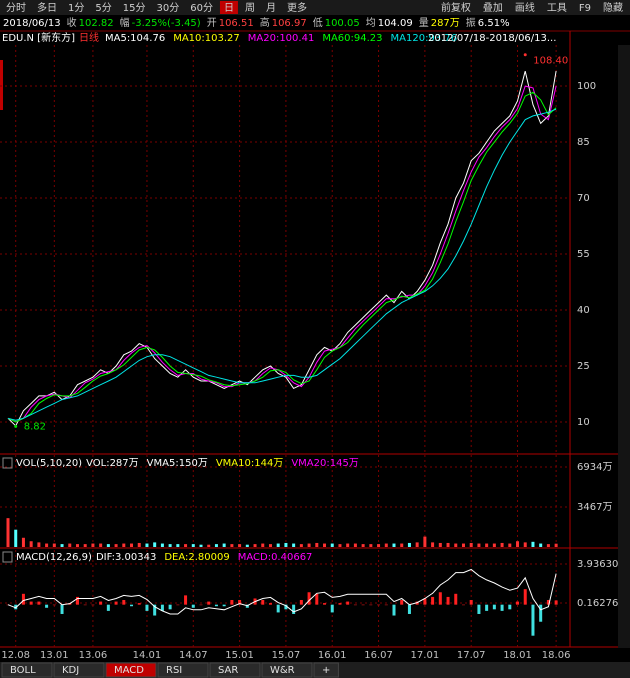  Describe the element at coordinates (70, 670) in the screenshot. I see `tab-label: KDJ` at that location.